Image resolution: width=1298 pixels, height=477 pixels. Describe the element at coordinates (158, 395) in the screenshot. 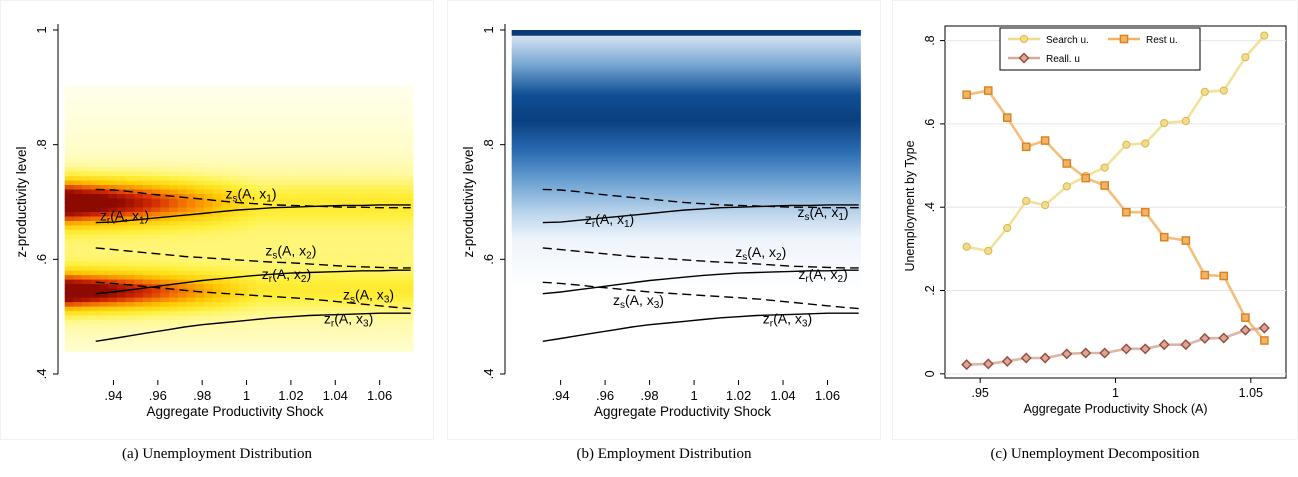

I see `a-x-tick-label: .96` at that location.